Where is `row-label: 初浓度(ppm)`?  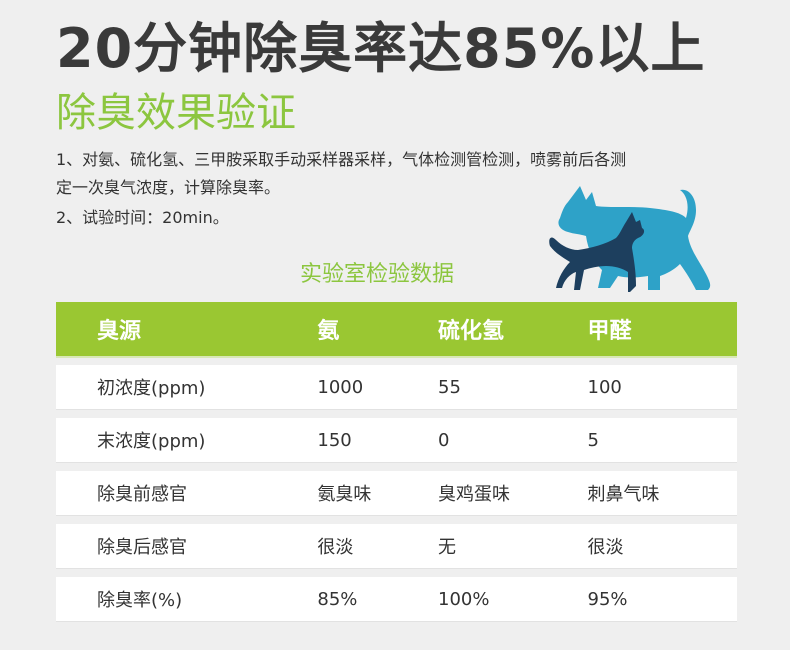
row-label: 初浓度(ppm) is located at coordinates (151, 388).